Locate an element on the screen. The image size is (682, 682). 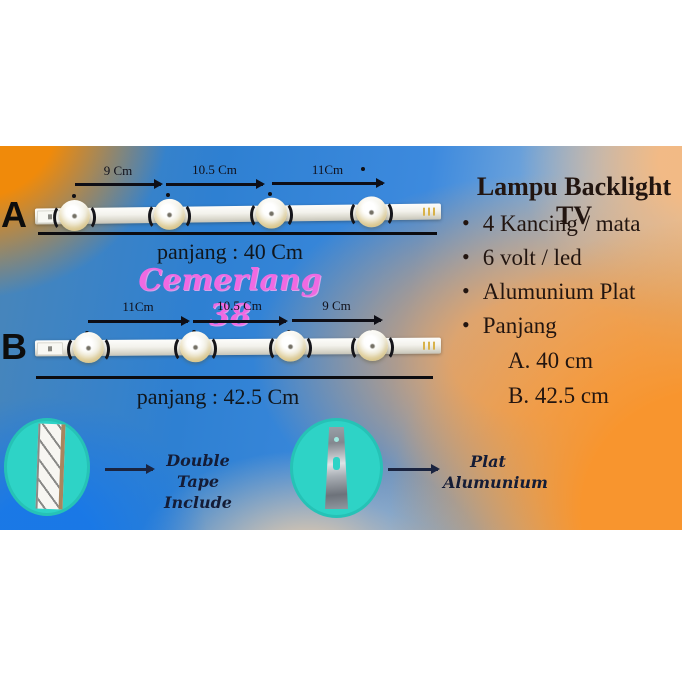
aluminium-plate-photo is located at coordinates (336, 468).